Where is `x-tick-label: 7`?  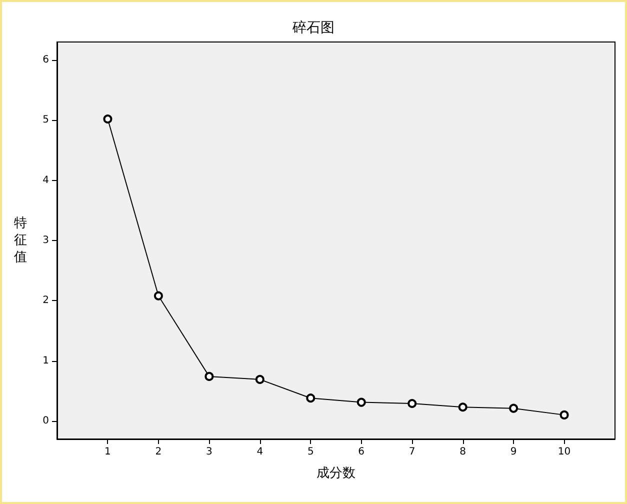 x-tick-label: 7 is located at coordinates (412, 452).